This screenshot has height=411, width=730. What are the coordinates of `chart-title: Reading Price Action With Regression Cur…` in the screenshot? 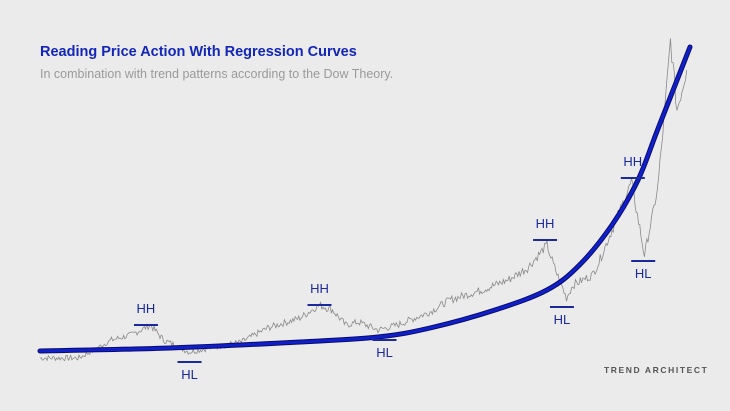 It's located at (198, 52).